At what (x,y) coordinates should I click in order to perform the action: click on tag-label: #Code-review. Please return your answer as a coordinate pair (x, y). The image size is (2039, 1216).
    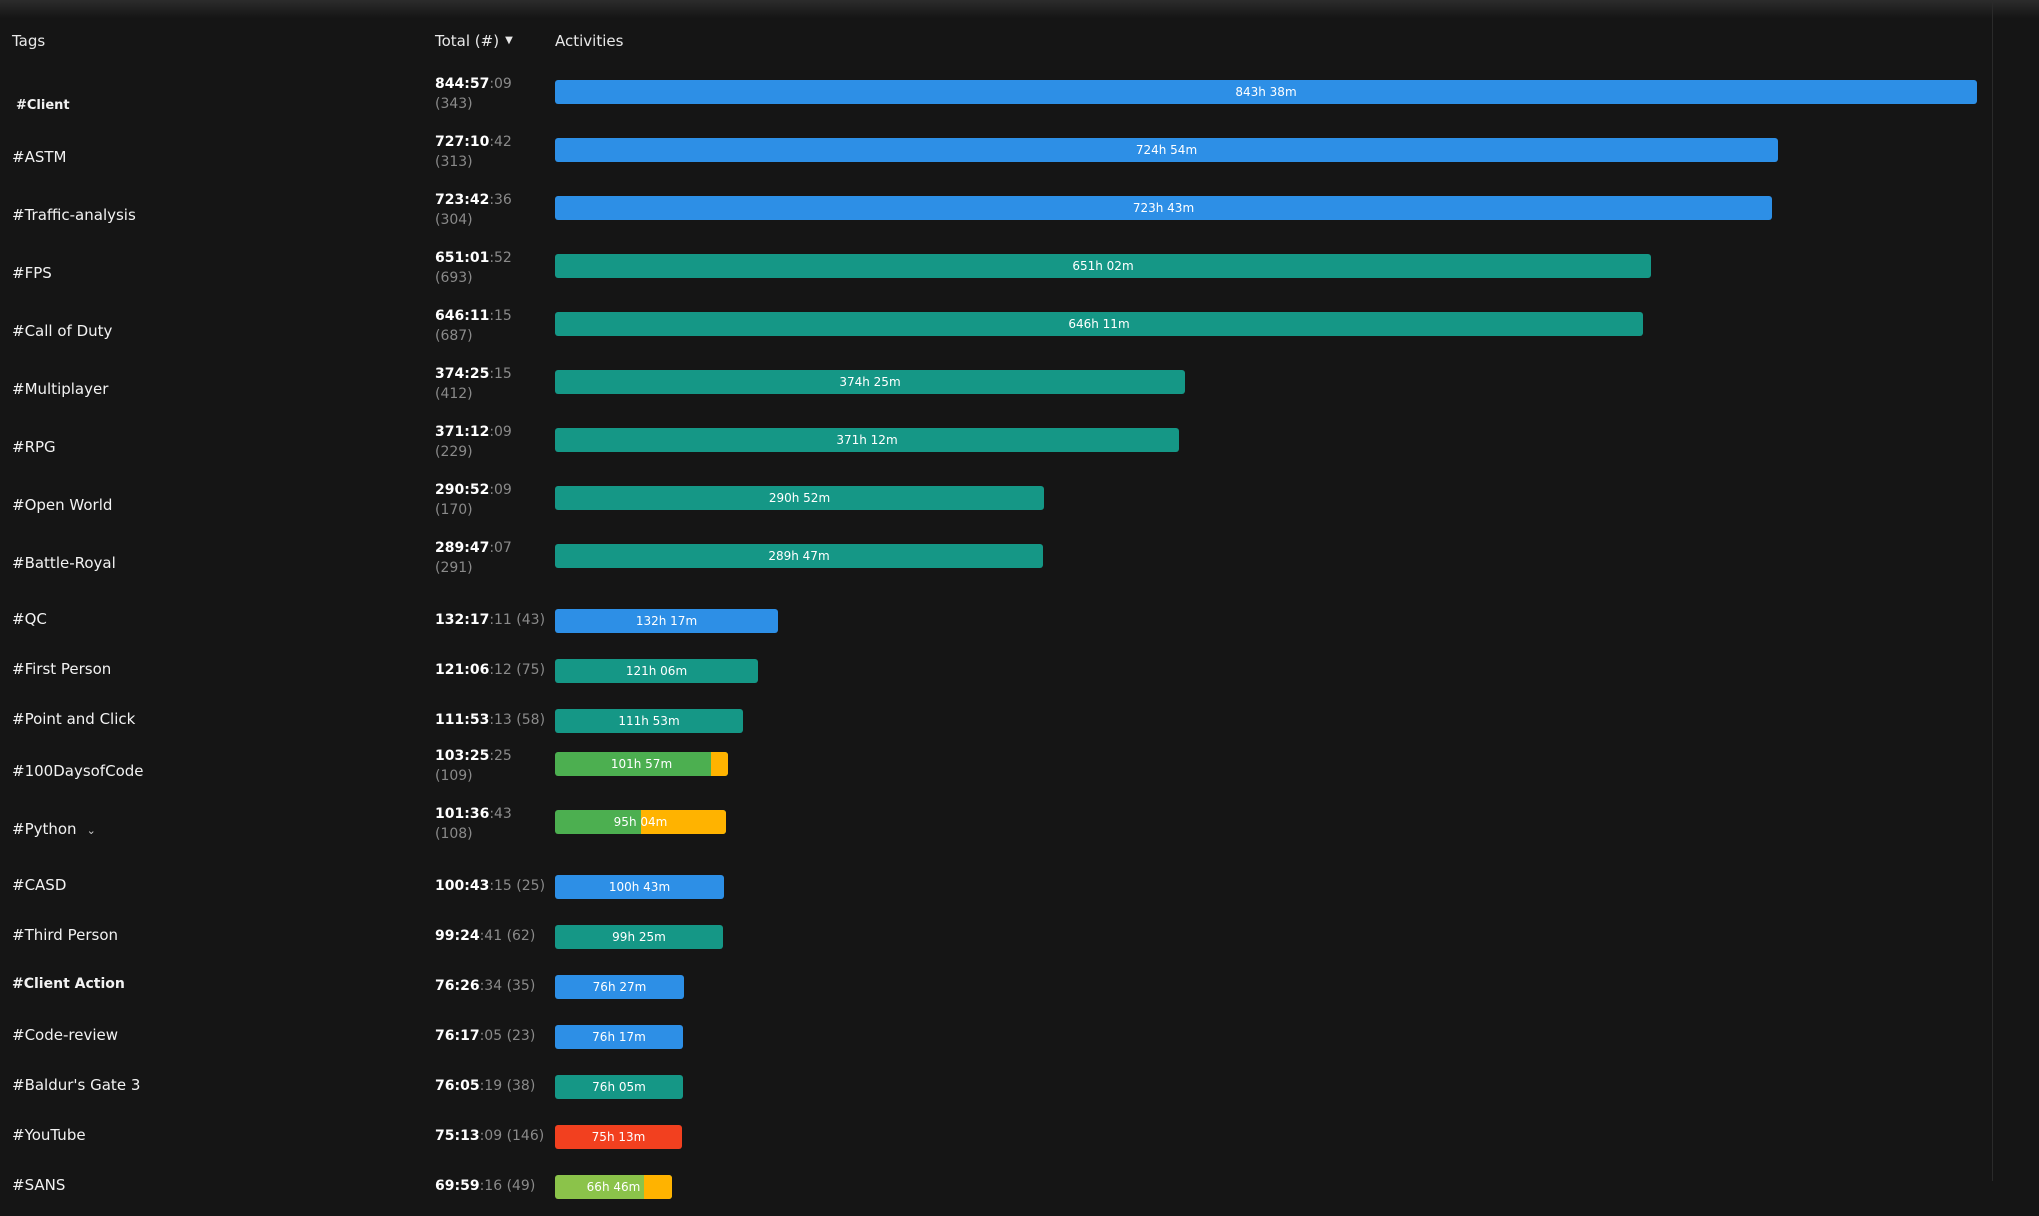
    Looking at the image, I should click on (65, 1035).